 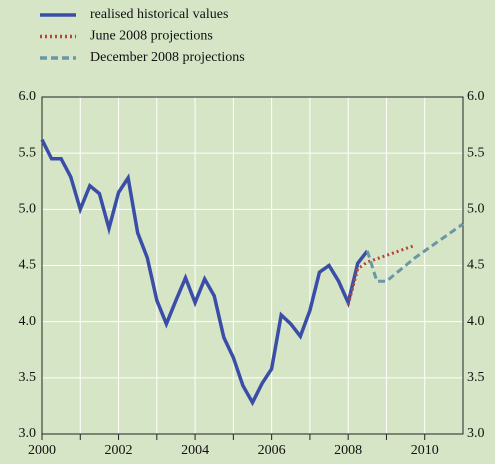 I want to click on y2-tick-label: 3.5, so click(x=476, y=377).